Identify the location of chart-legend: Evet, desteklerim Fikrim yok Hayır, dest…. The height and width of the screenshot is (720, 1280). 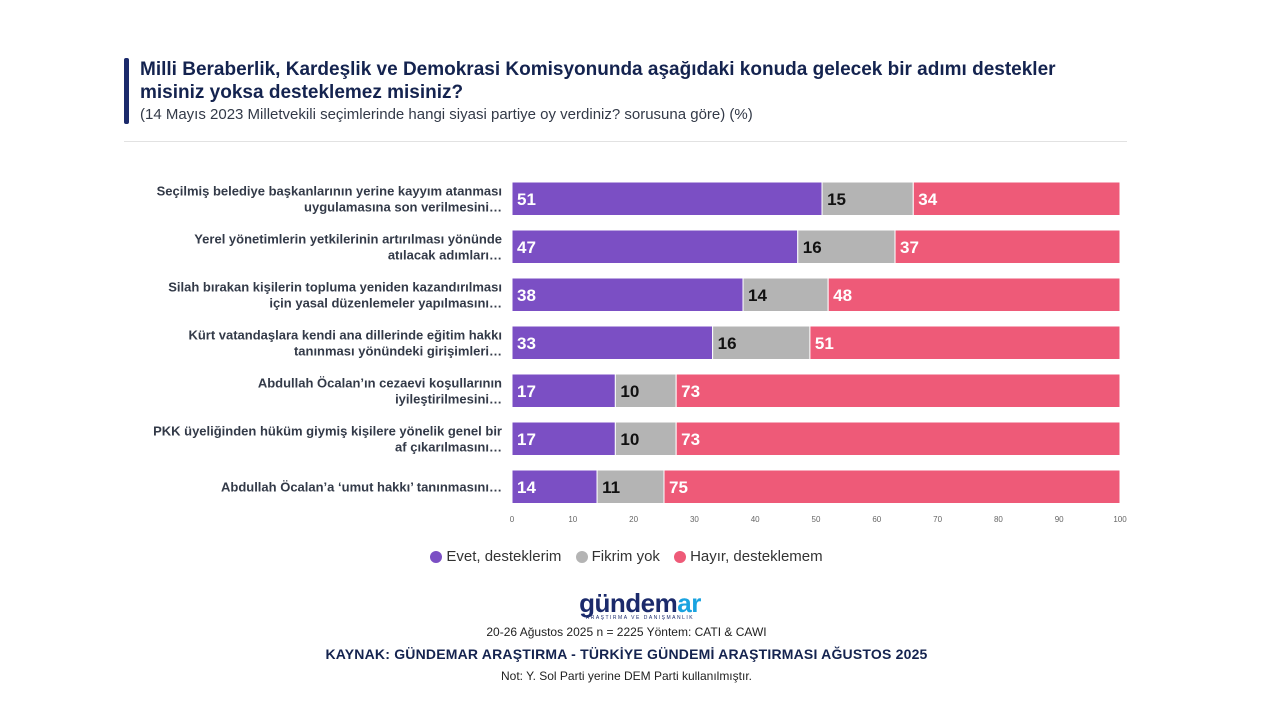
(626, 557).